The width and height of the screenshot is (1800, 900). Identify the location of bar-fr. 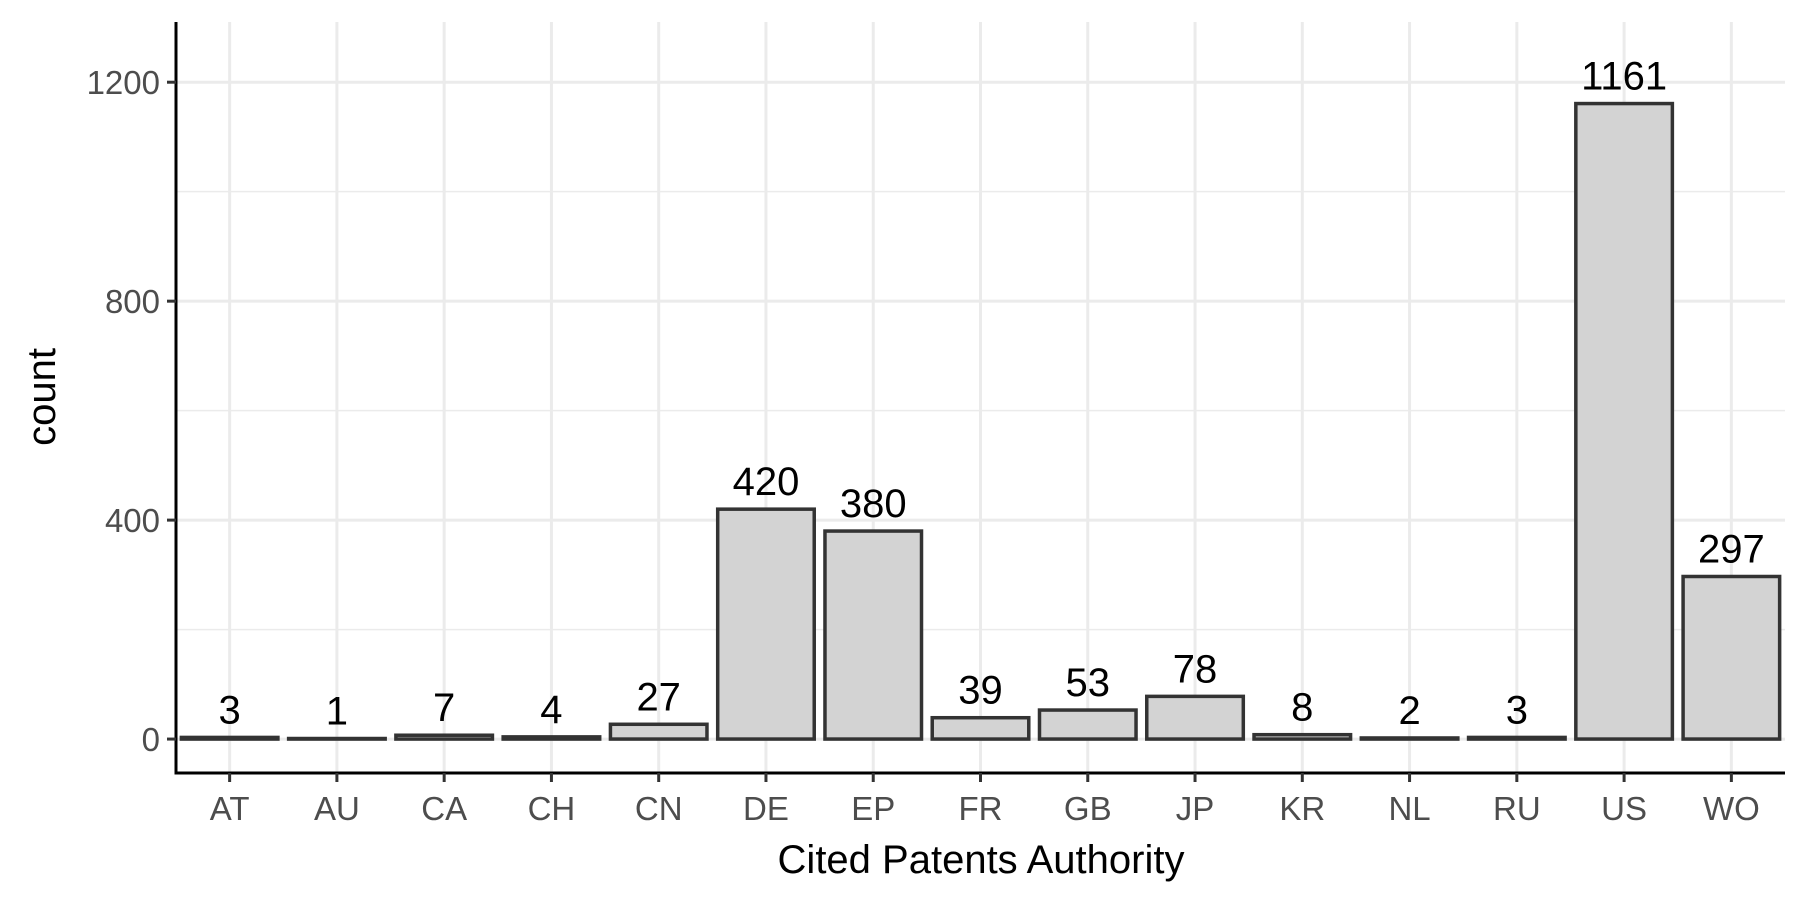
(980, 728).